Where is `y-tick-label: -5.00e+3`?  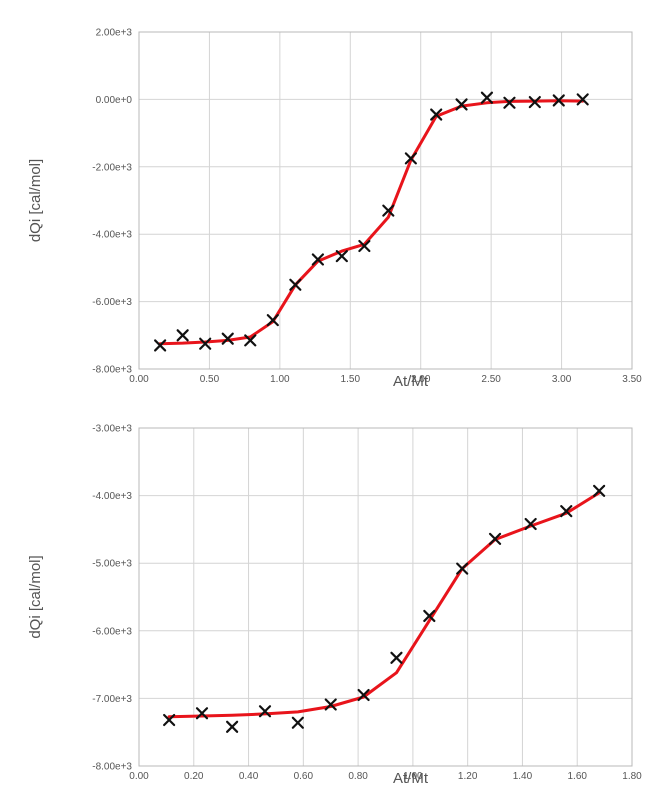
y-tick-label: -5.00e+3 is located at coordinates (112, 564).